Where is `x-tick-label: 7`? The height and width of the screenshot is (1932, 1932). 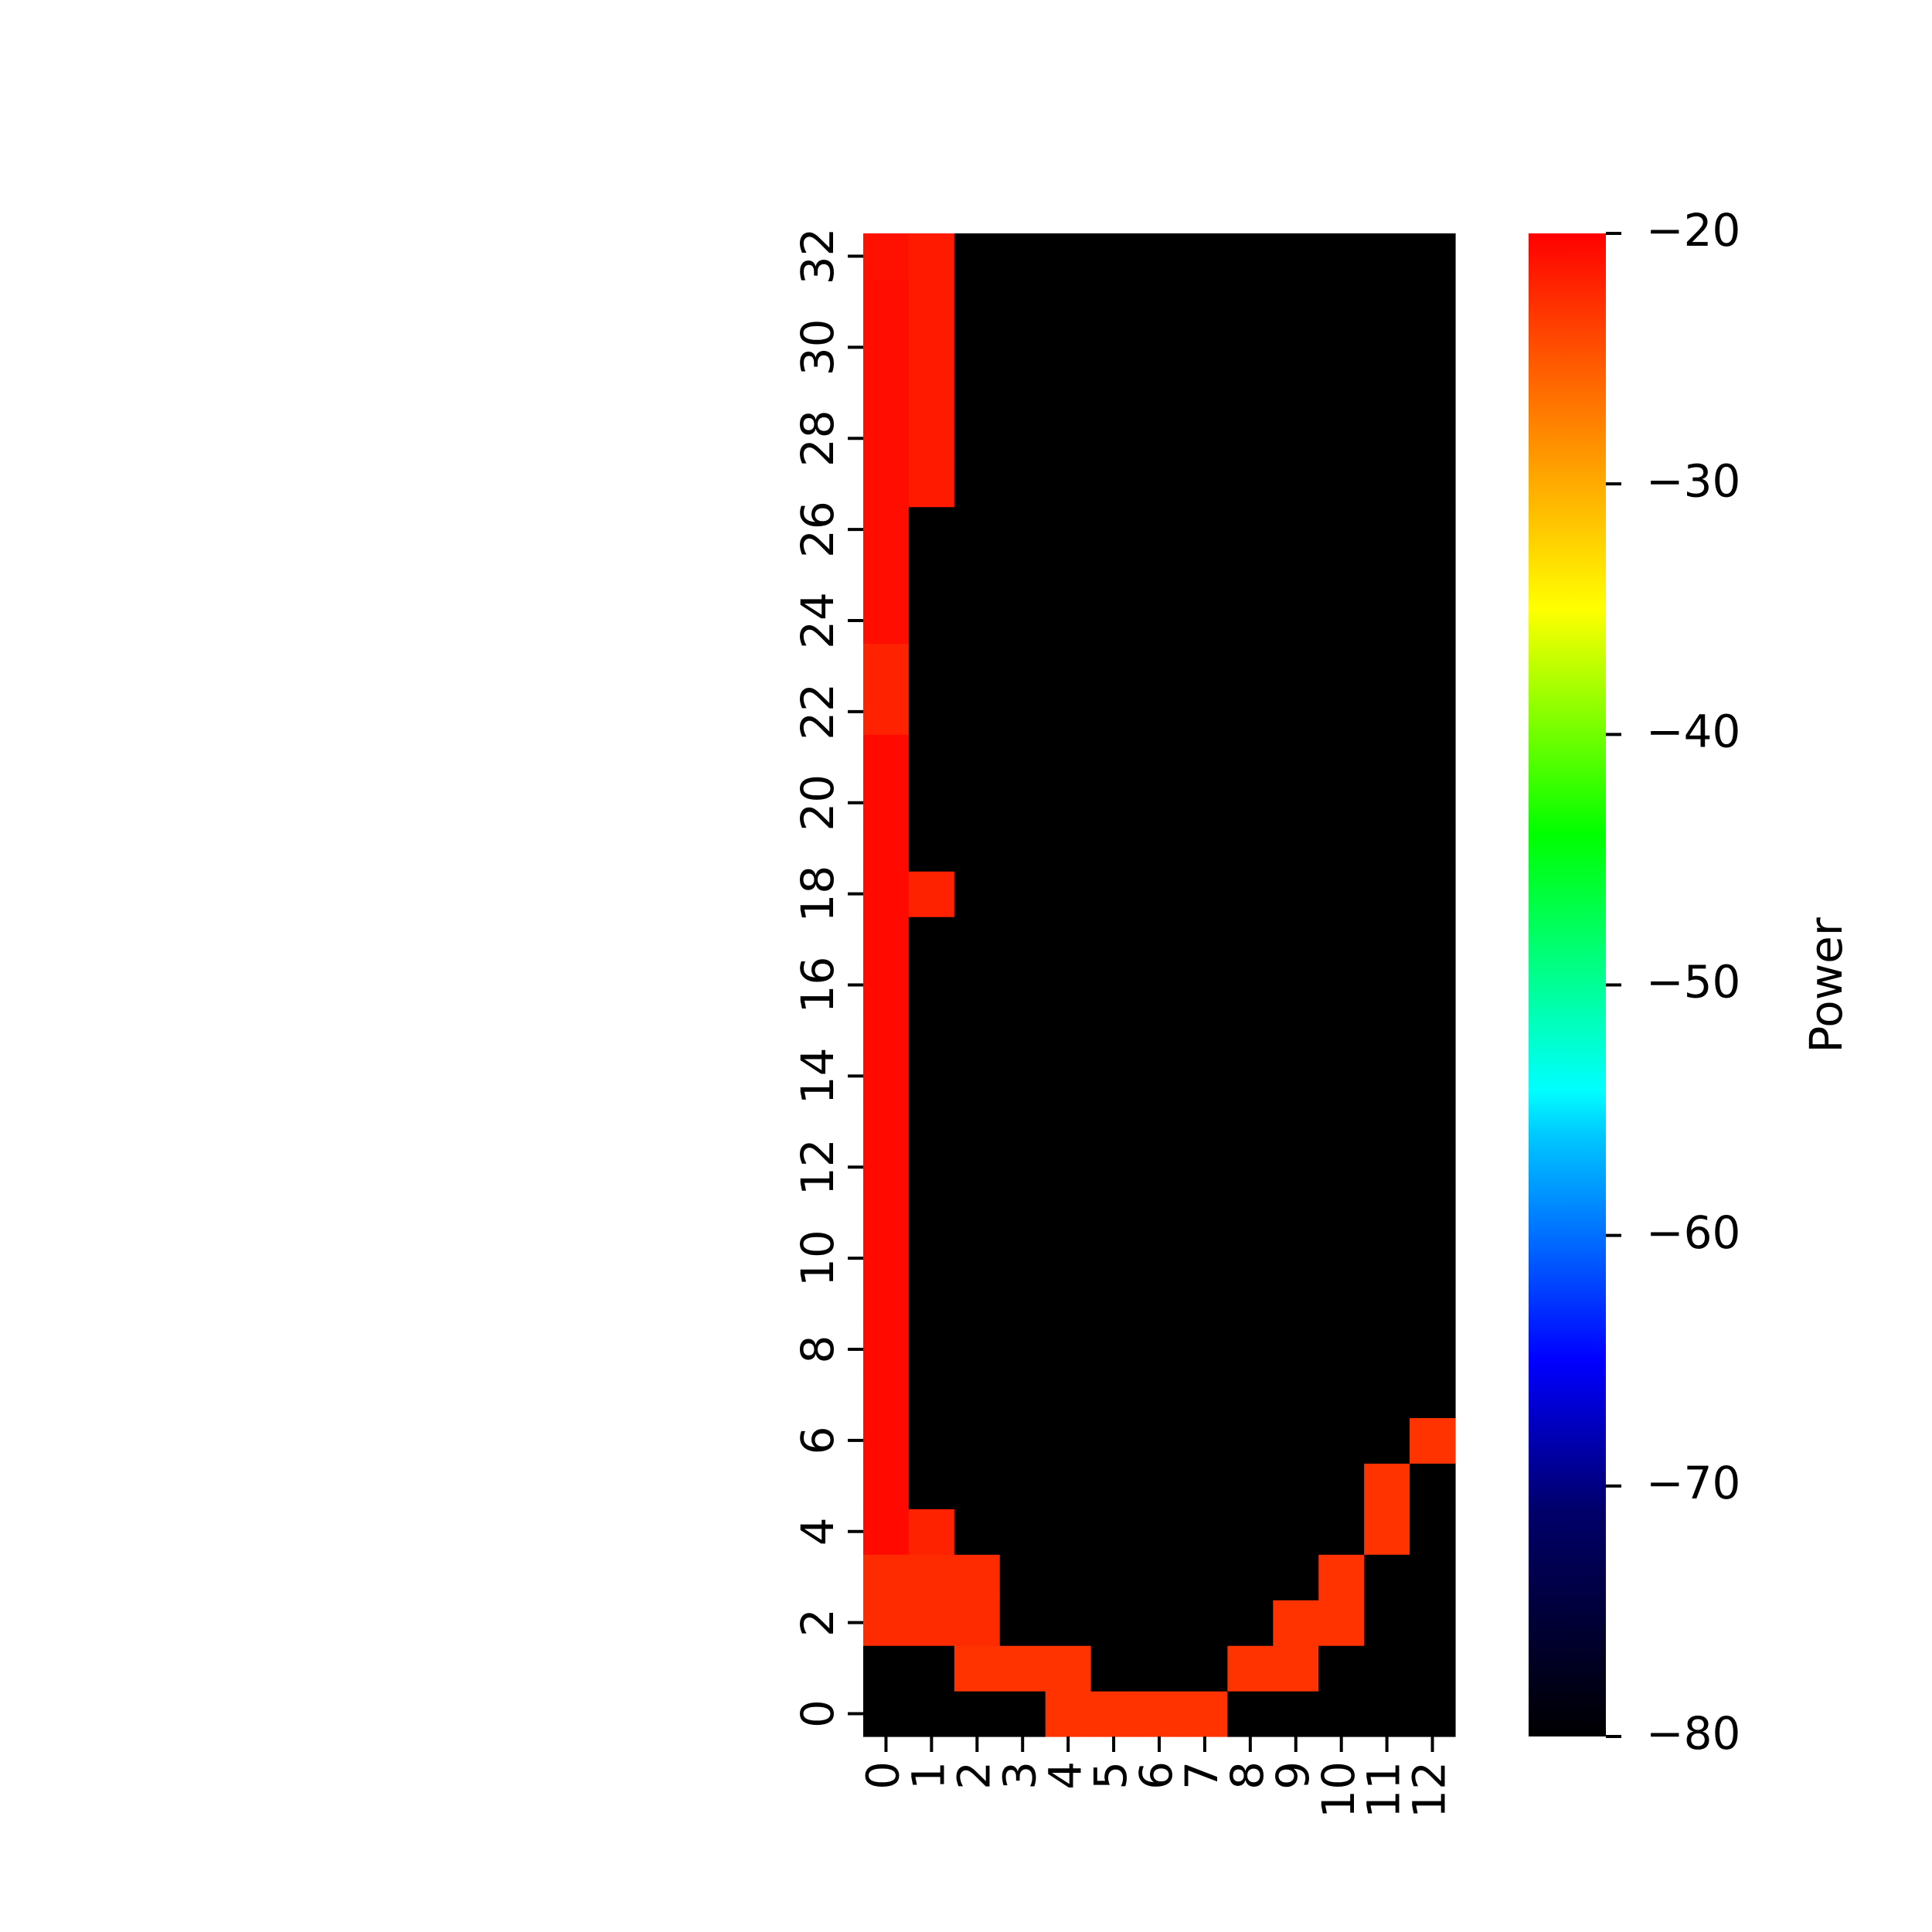 x-tick-label: 7 is located at coordinates (1201, 1775).